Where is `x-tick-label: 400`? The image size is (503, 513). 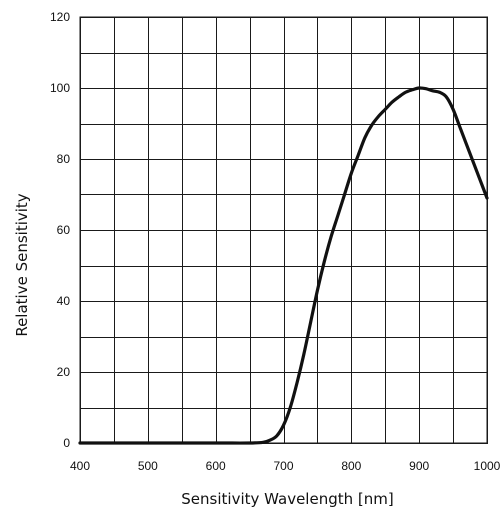 x-tick-label: 400 is located at coordinates (80, 466).